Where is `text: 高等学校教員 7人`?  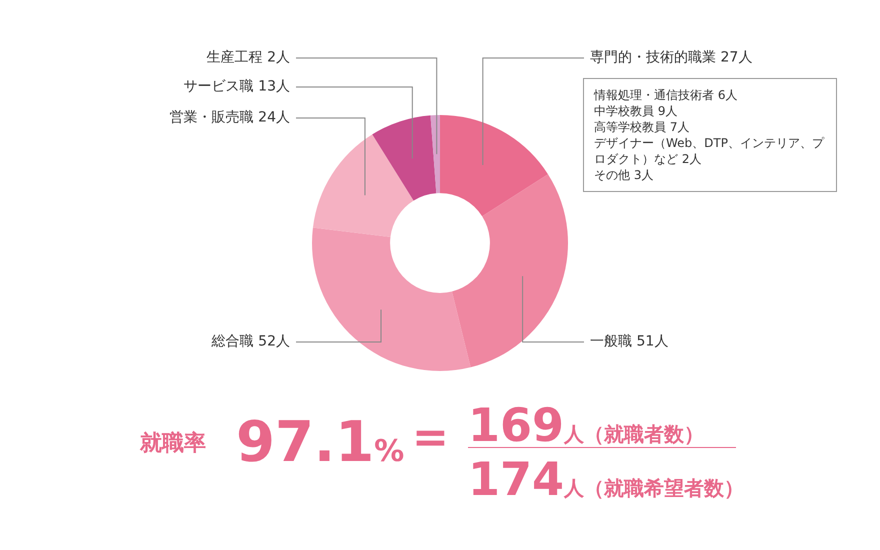
text: 高等学校教員 7人 is located at coordinates (642, 127).